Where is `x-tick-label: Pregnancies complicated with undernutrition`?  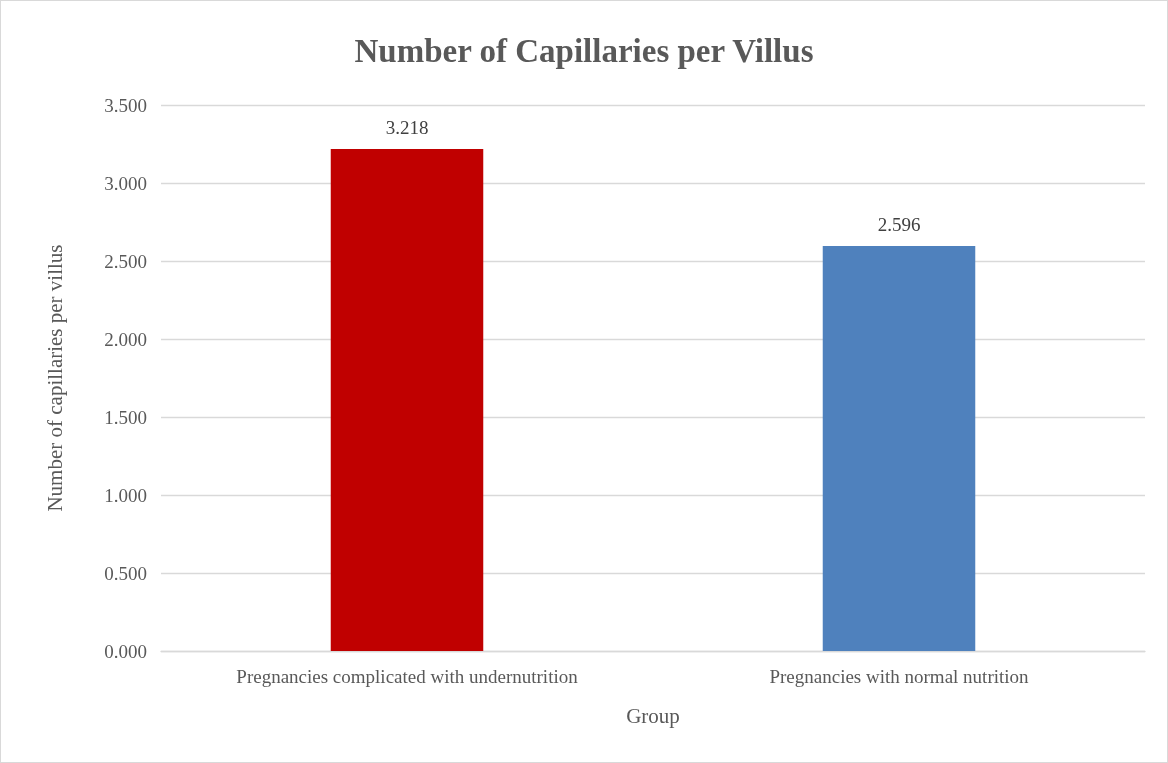
x-tick-label: Pregnancies complicated with undernutrition is located at coordinates (407, 676).